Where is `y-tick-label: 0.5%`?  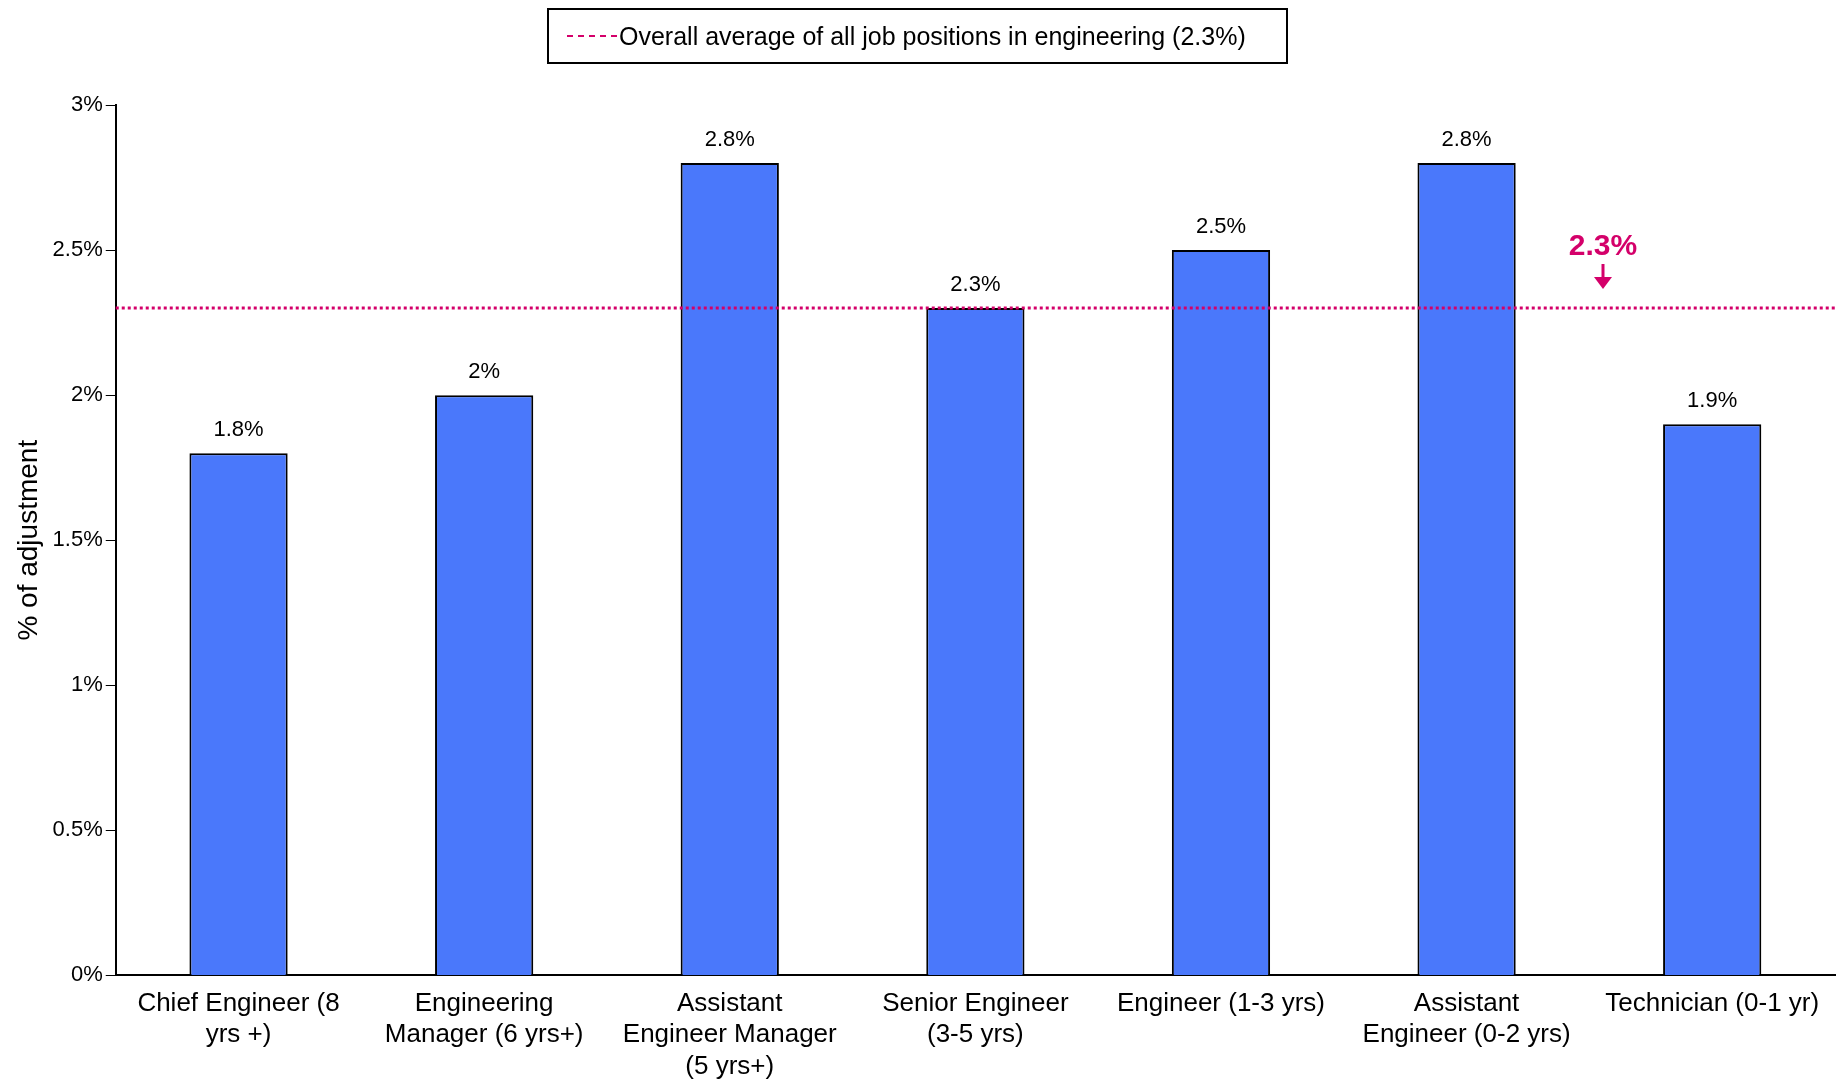 y-tick-label: 0.5% is located at coordinates (77, 829).